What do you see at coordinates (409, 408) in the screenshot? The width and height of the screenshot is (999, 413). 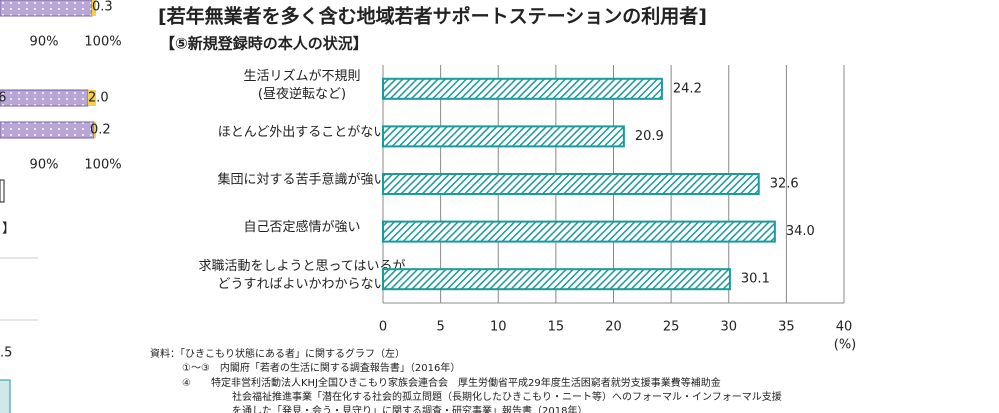 I see `source-note: を通した「発見・会う・見守り」に関する調査・研究事業」報告書（2018年）` at bounding box center [409, 408].